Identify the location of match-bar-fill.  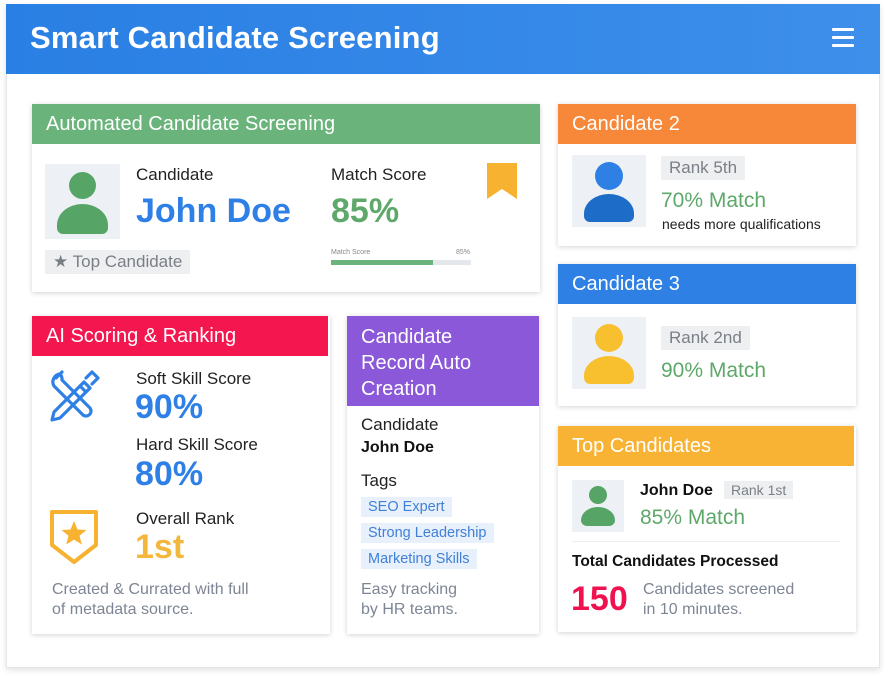
(382, 262).